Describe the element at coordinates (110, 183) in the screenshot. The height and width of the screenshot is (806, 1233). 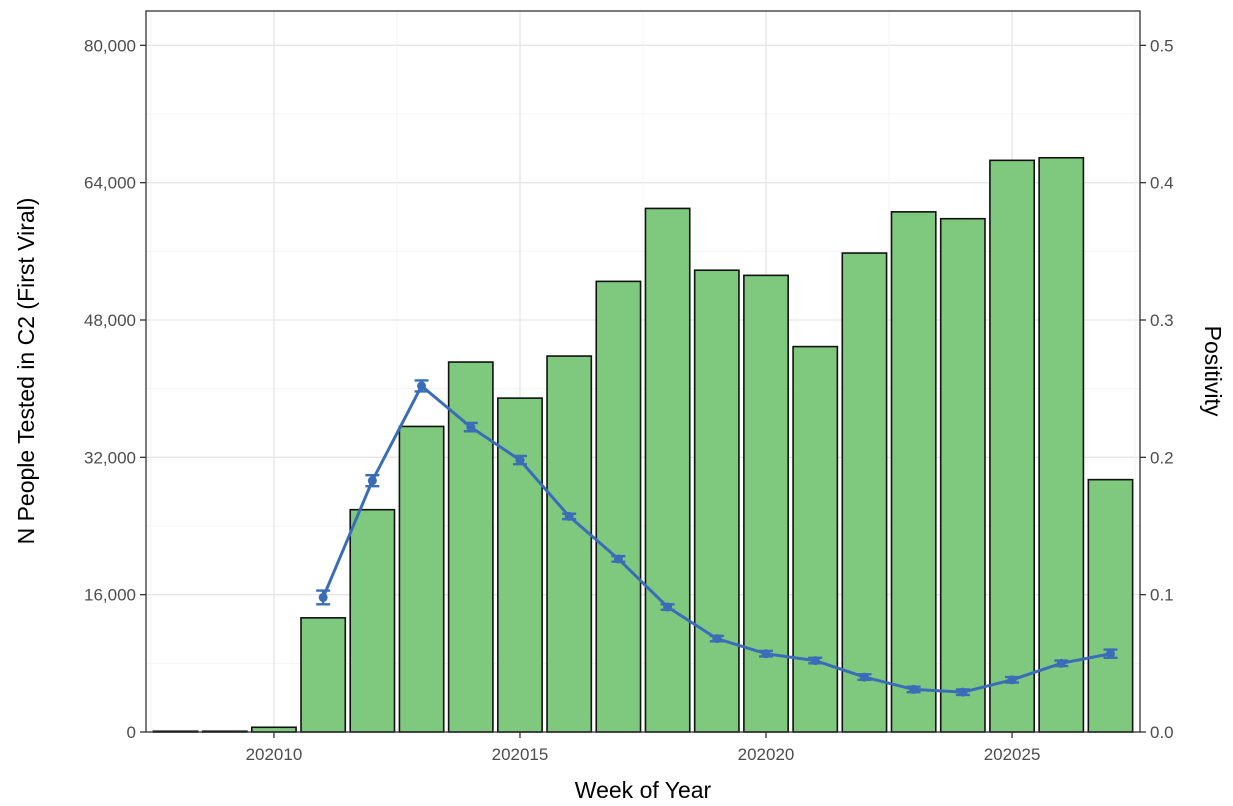
I see `y-tick-label: 64,000` at that location.